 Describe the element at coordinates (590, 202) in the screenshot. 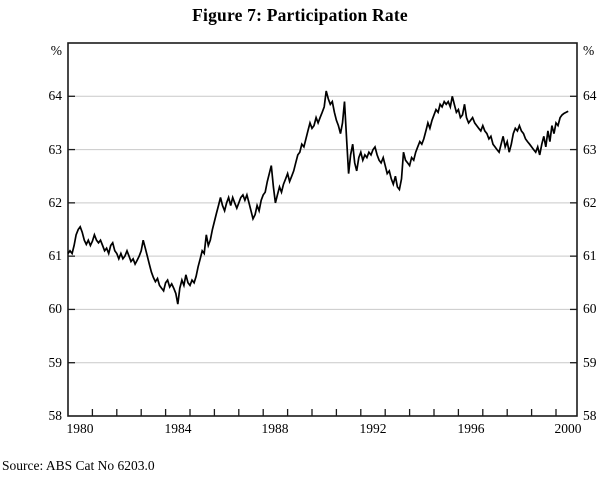

I see `y-tick-label-right: 62` at that location.